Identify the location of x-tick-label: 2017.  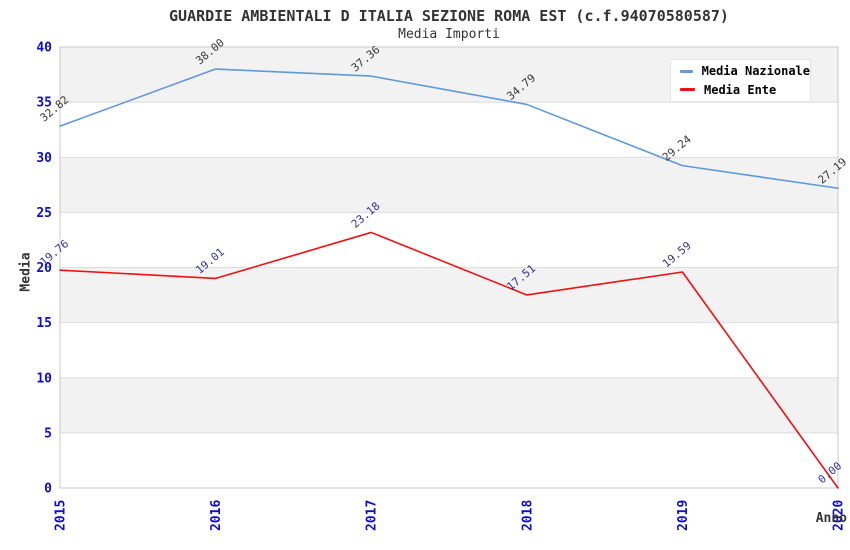
(372, 515).